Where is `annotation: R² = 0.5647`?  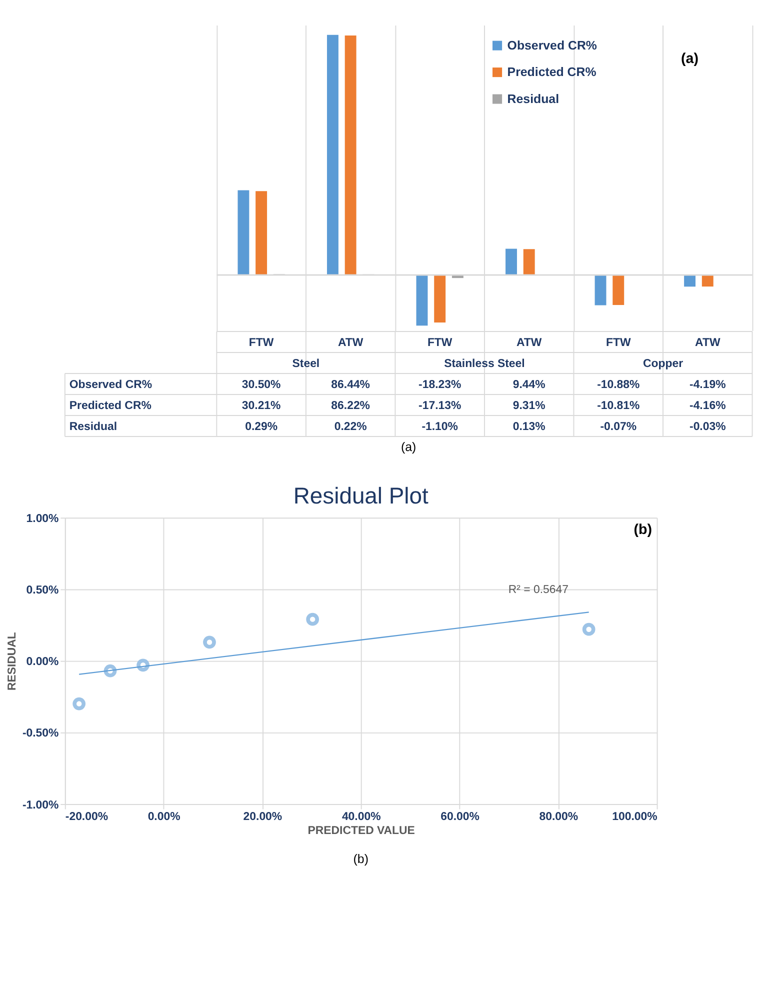
annotation: R² = 0.5647 is located at coordinates (538, 590).